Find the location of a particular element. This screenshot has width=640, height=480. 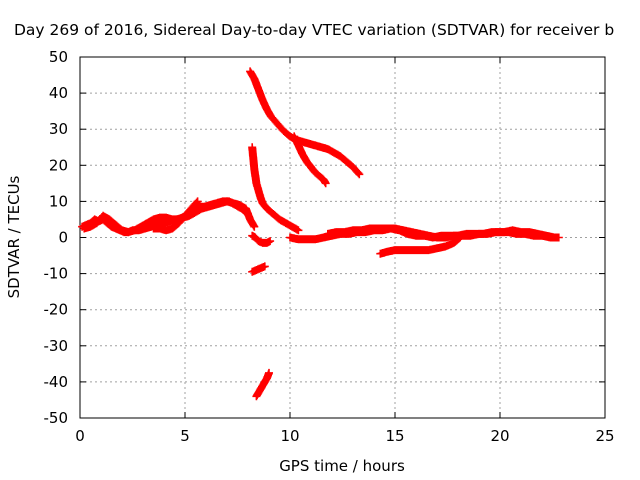

y-axis-label: SDTVAR / TECUs is located at coordinates (14, 236).